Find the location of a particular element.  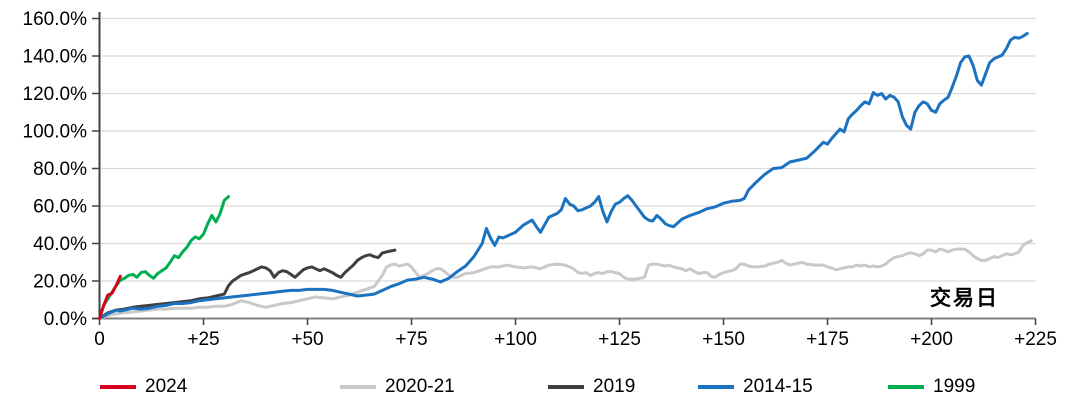

legend-item-1999: 1999 is located at coordinates (931, 387).